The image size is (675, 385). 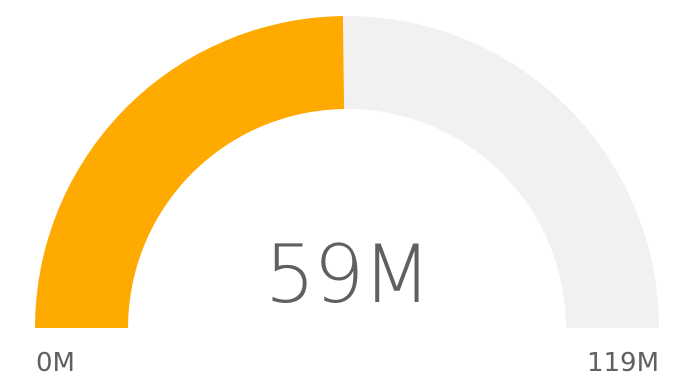 I want to click on gauge-min-label: 0M, so click(x=55, y=363).